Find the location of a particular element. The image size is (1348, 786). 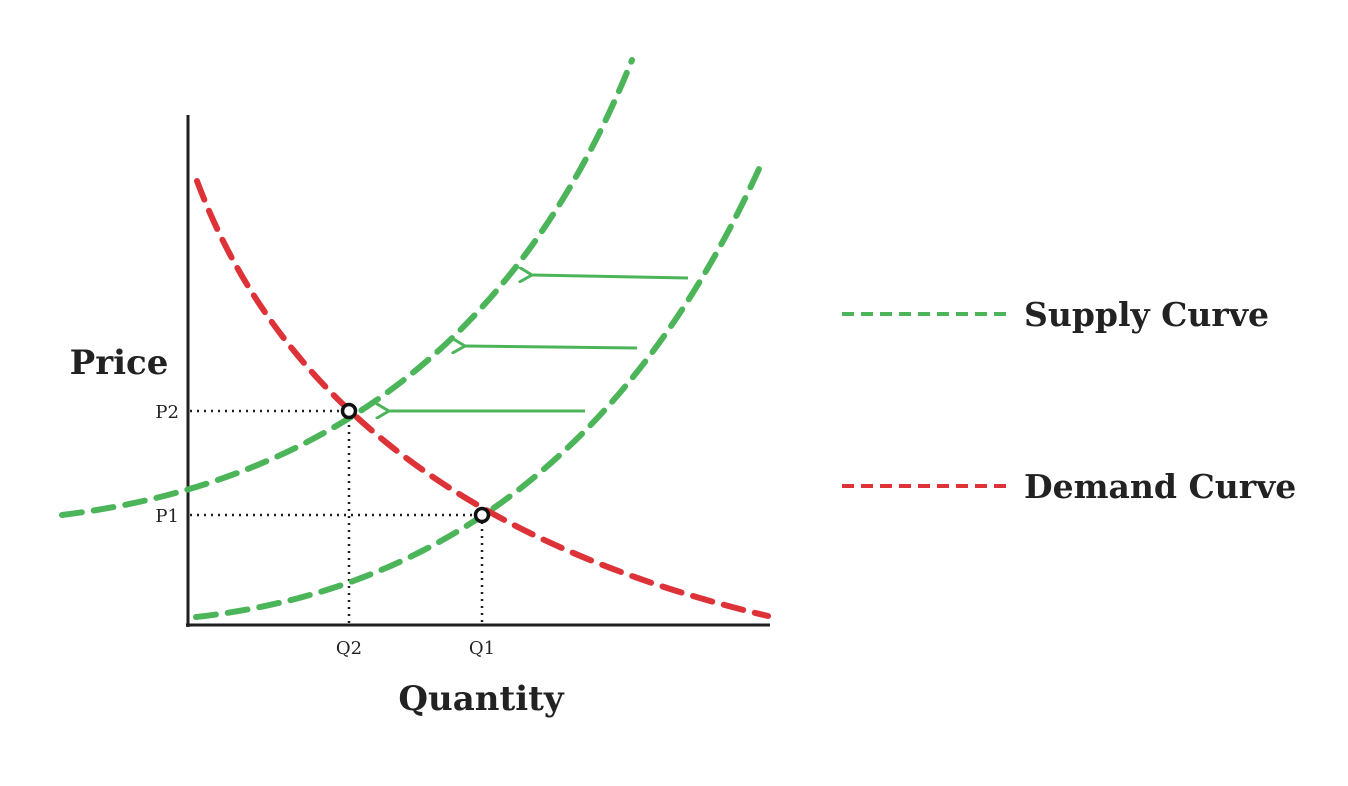

shift-arrow-middle is located at coordinates (551, 347).